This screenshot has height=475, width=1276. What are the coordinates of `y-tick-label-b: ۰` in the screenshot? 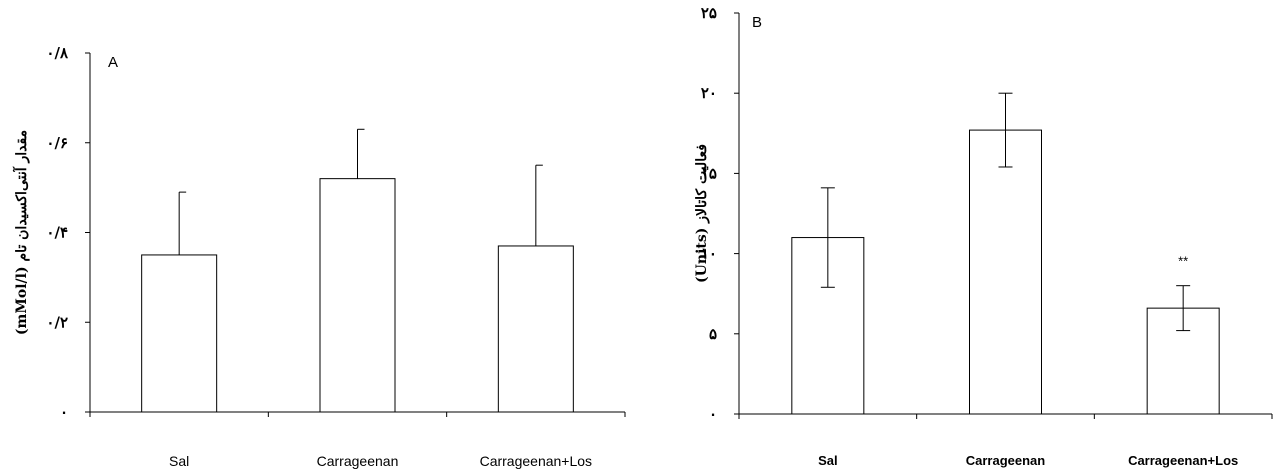 It's located at (713, 414).